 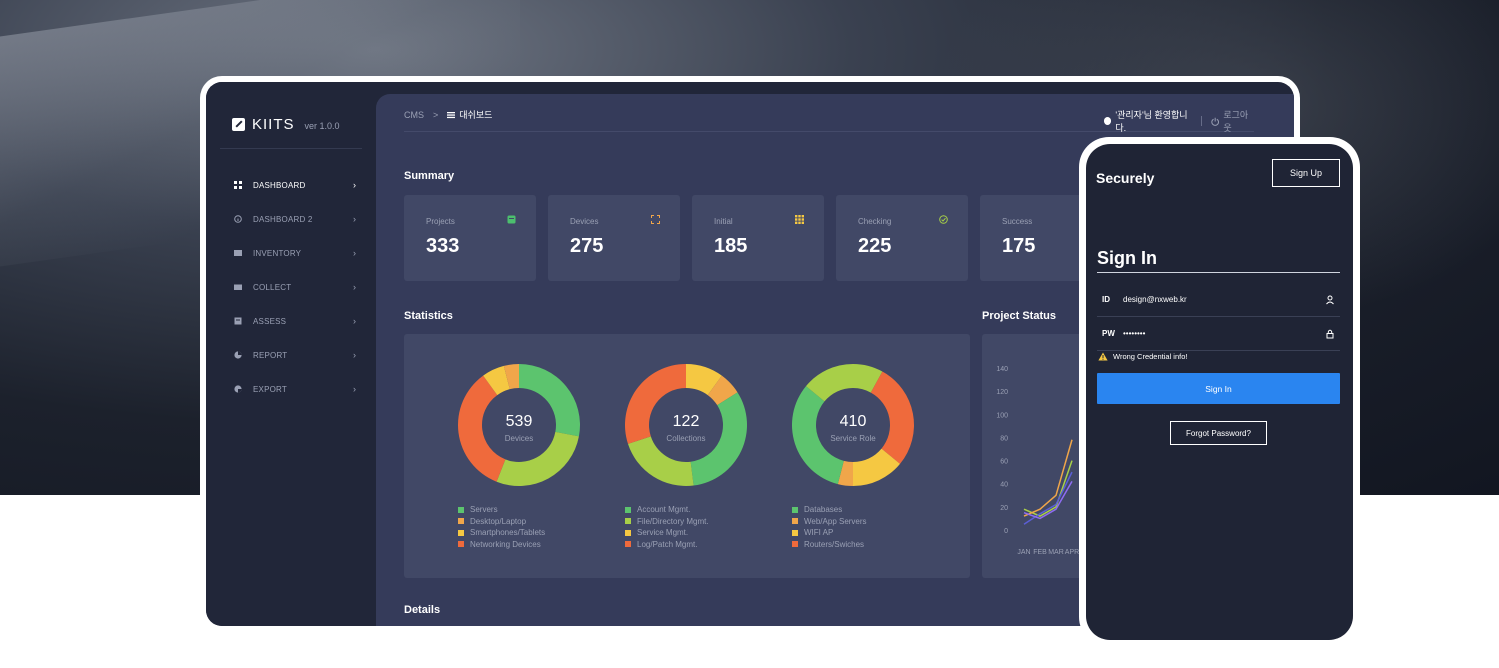 What do you see at coordinates (238, 185) in the screenshot?
I see `grid-icon` at bounding box center [238, 185].